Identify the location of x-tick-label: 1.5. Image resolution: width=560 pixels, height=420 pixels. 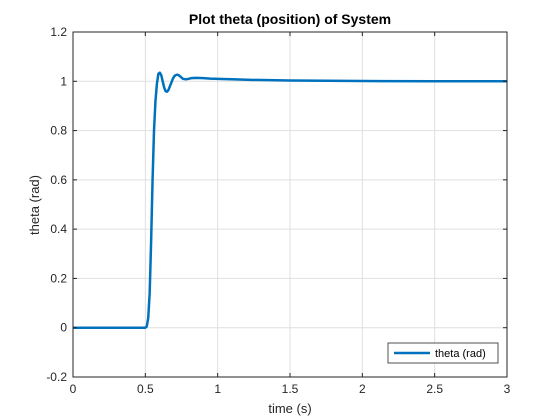
(290, 389).